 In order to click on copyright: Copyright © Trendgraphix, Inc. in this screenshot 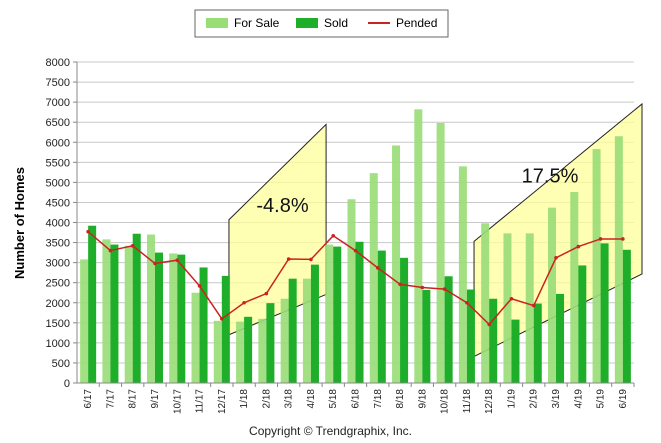, I will do `click(330, 431)`.